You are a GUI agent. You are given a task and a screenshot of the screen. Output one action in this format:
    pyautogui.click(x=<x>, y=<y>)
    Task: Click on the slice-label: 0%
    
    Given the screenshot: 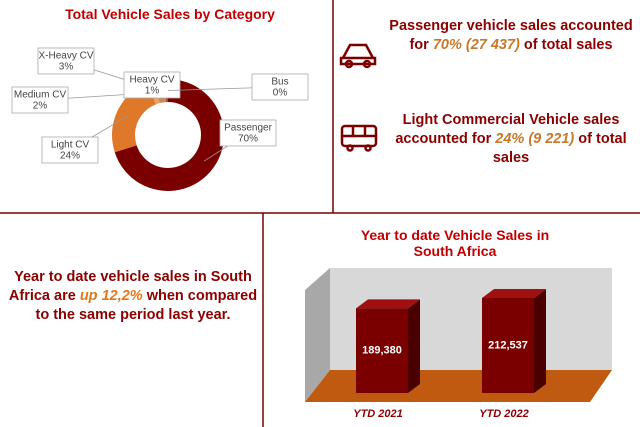 What is the action you would take?
    pyautogui.click(x=280, y=93)
    